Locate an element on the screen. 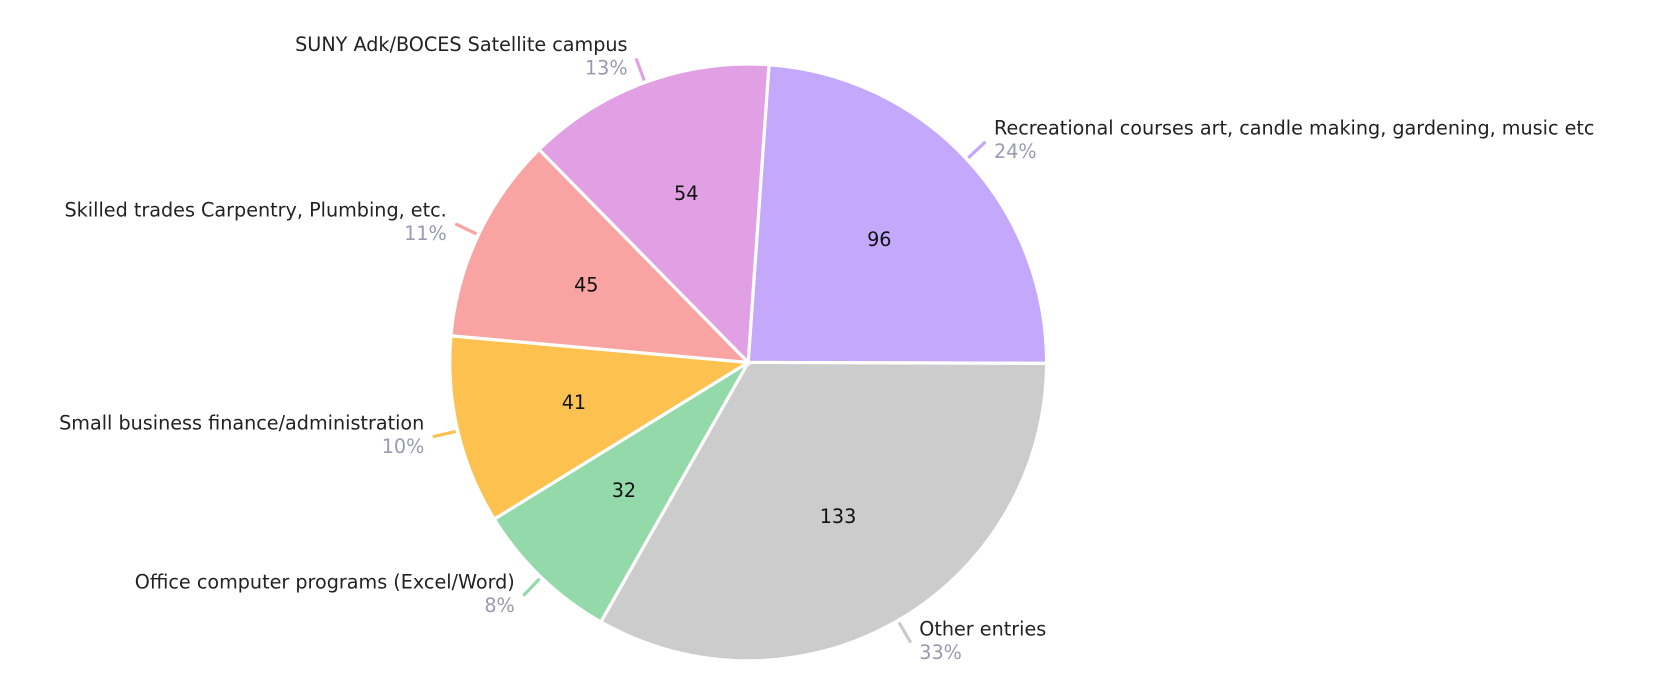 Image resolution: width=1669 pixels, height=679 pixels. slice-name: Skilled trades Carpentry, Plumbing, etc. is located at coordinates (256, 210).